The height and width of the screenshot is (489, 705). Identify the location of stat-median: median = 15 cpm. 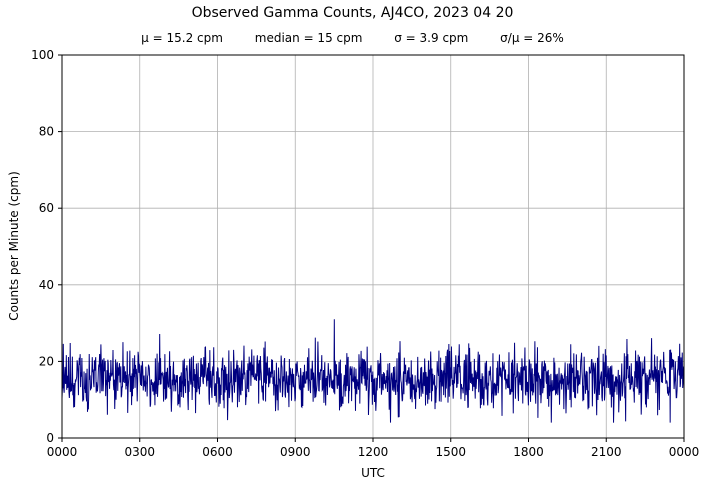
(308, 38).